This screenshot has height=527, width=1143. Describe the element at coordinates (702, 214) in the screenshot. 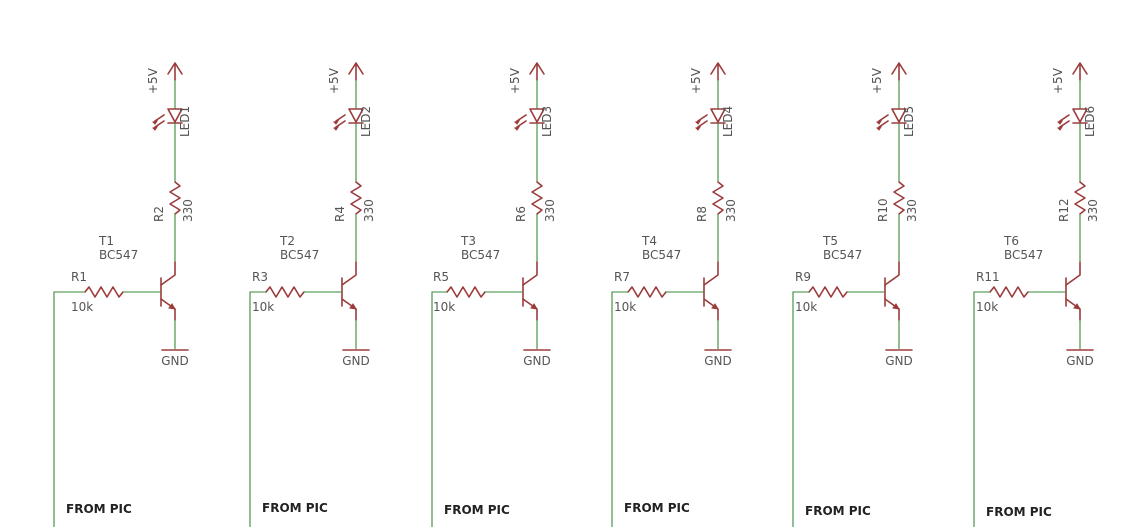

I see `collector-resistor-name: R8` at that location.